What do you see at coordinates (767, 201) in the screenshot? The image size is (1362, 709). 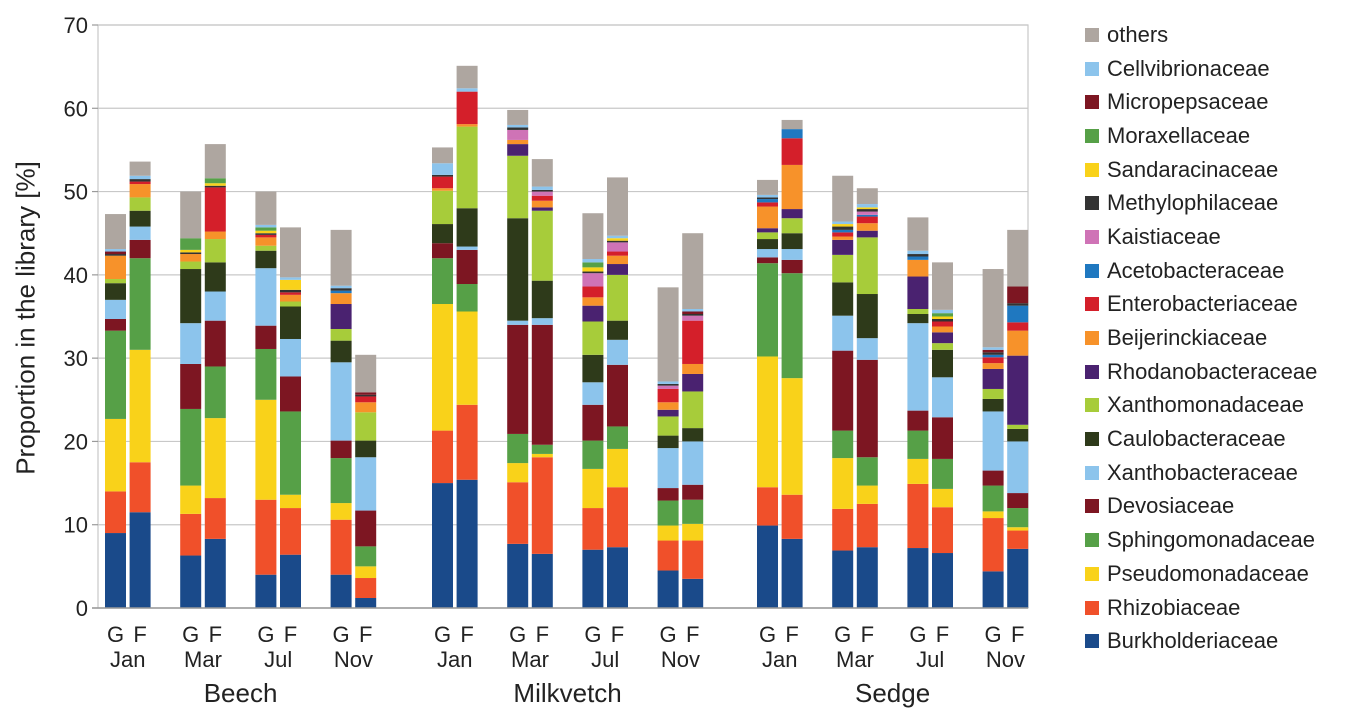 I see `bar-segment-acetobacteraceae` at bounding box center [767, 201].